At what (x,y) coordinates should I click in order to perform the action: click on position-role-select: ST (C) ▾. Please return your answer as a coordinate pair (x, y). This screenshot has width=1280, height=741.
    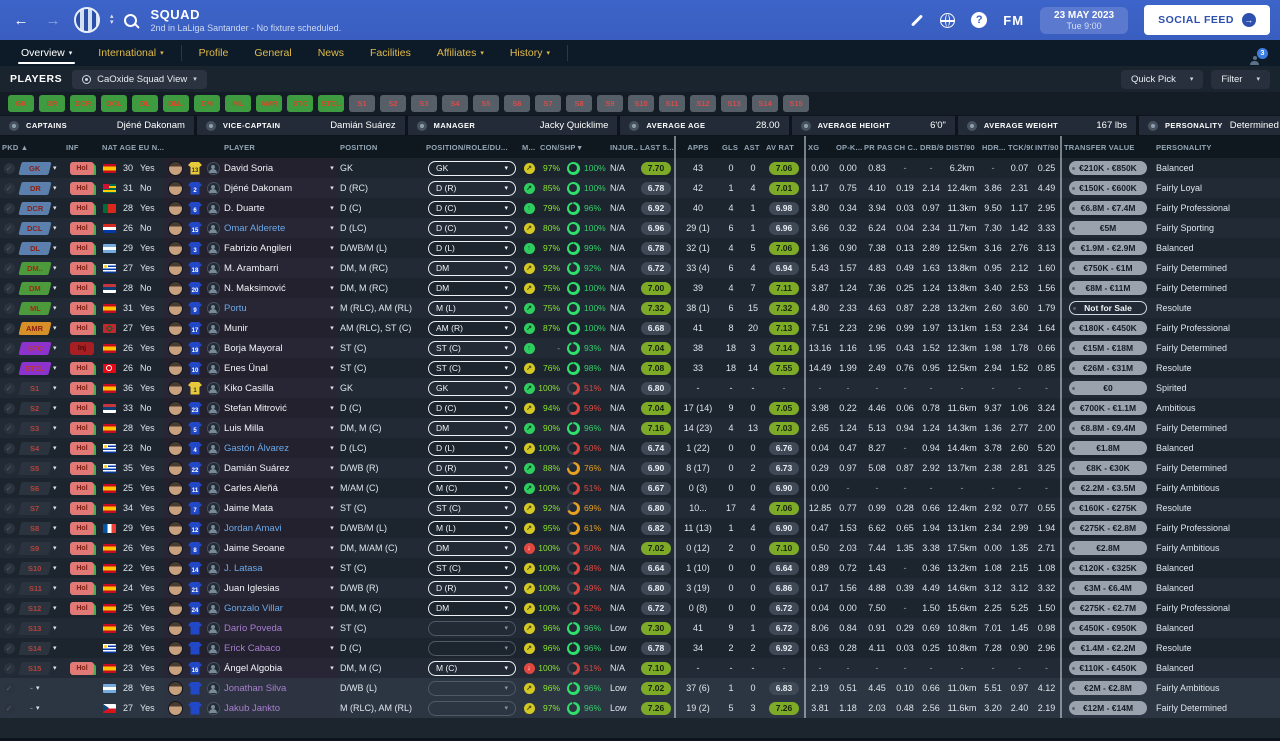
    Looking at the image, I should click on (472, 348).